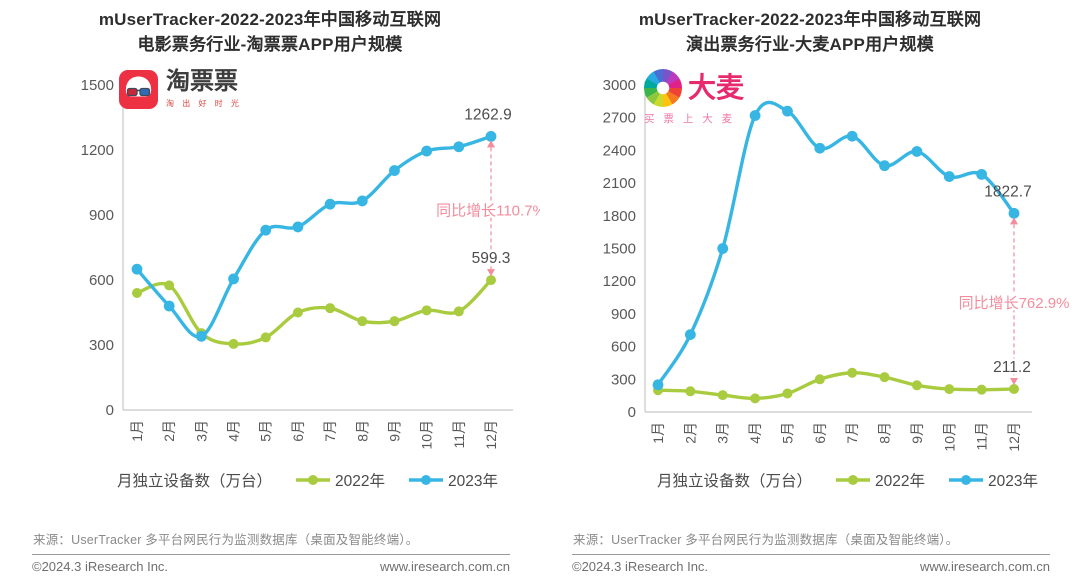  Describe the element at coordinates (836, 386) in the screenshot. I see `series-line-2022年` at that location.